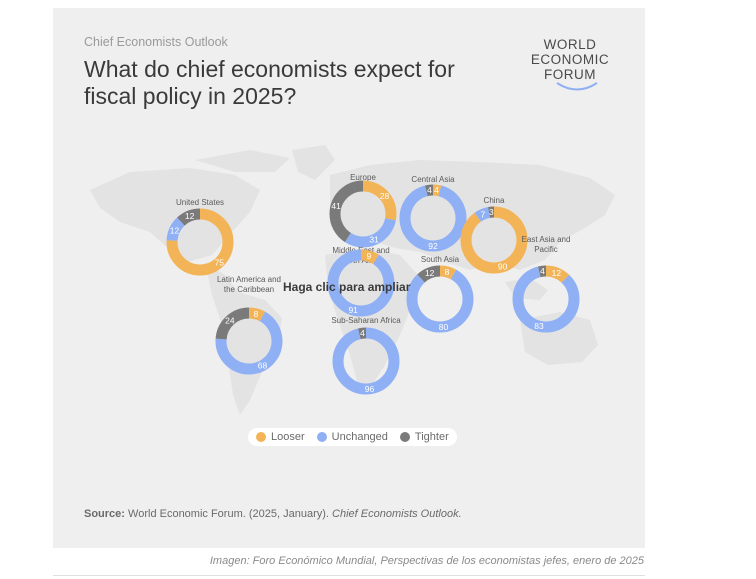  Describe the element at coordinates (228, 514) in the screenshot. I see `source-text: World Economic Forum. (2025, January).` at that location.